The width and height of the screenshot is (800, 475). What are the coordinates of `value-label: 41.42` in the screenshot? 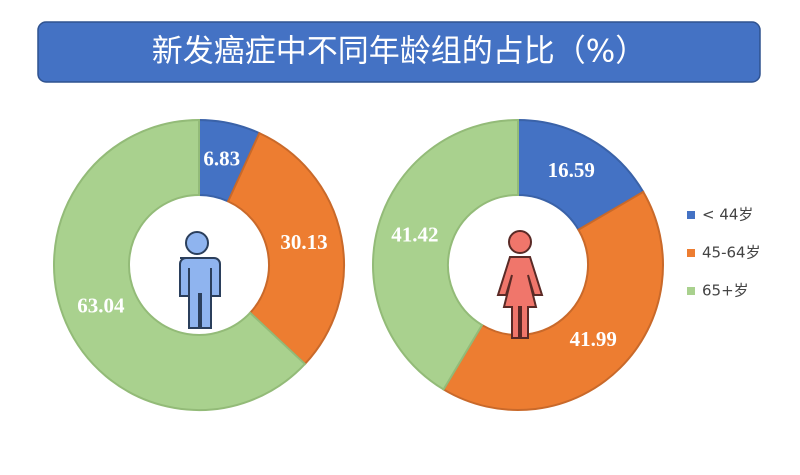 It's located at (414, 234).